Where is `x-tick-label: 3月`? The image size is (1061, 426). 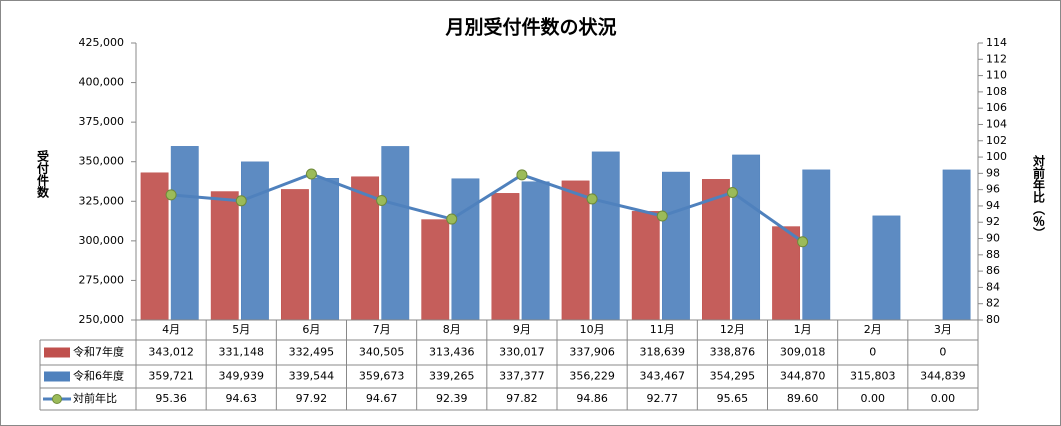
x-tick-label: 3月 is located at coordinates (943, 329).